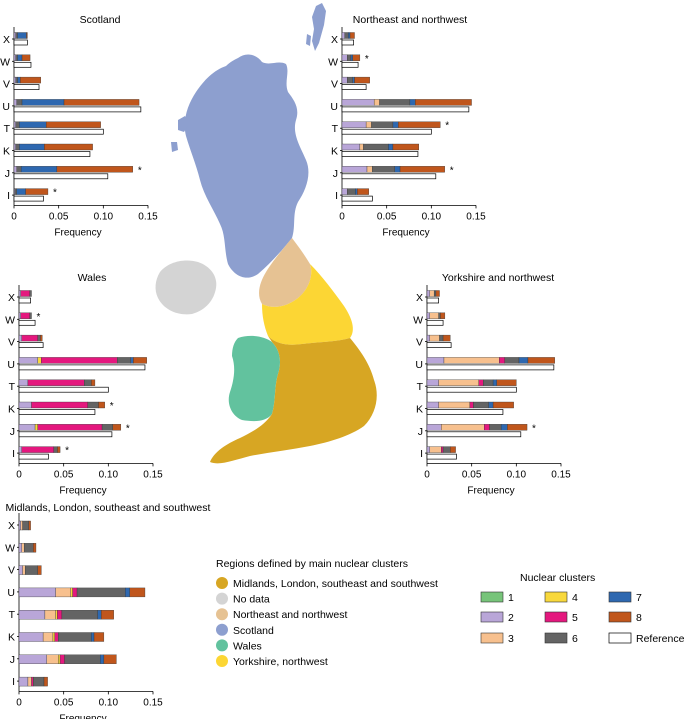  I want to click on map-region-northeast-northwest, so click(285, 272).